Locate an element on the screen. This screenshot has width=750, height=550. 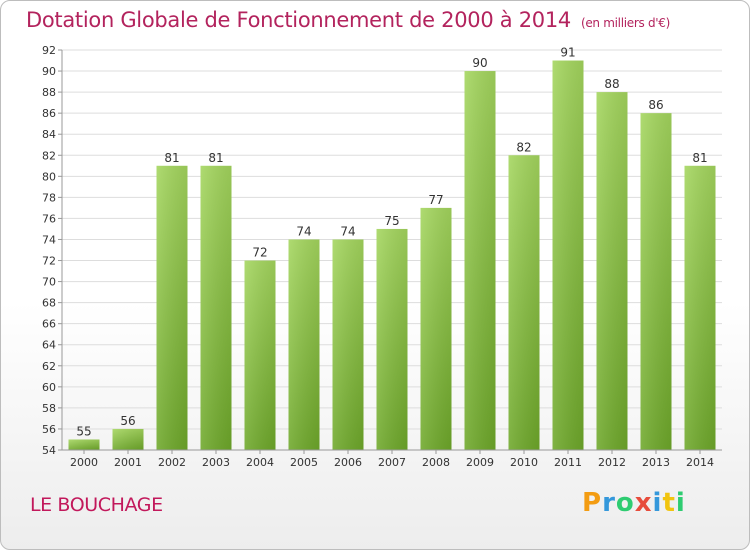
logo-letter: r is located at coordinates (609, 503).